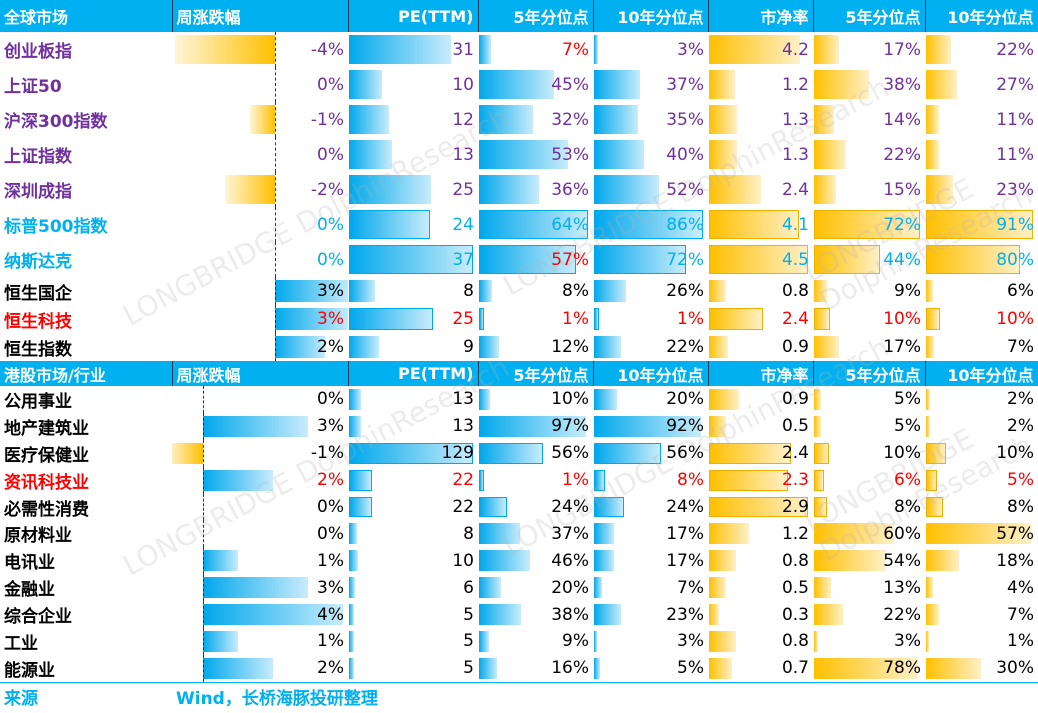  What do you see at coordinates (519, 119) in the screenshot?
I see `table-row: 沪深300指数 -1% 12 32% 35% 1.3 14% 11%` at bounding box center [519, 119].